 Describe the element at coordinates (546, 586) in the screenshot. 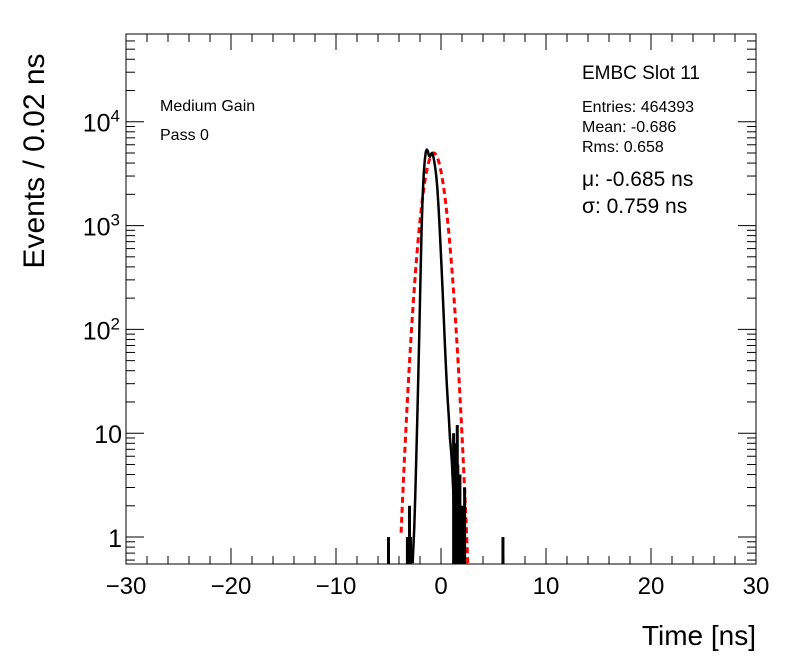

I see `x-tick-label: 10` at that location.